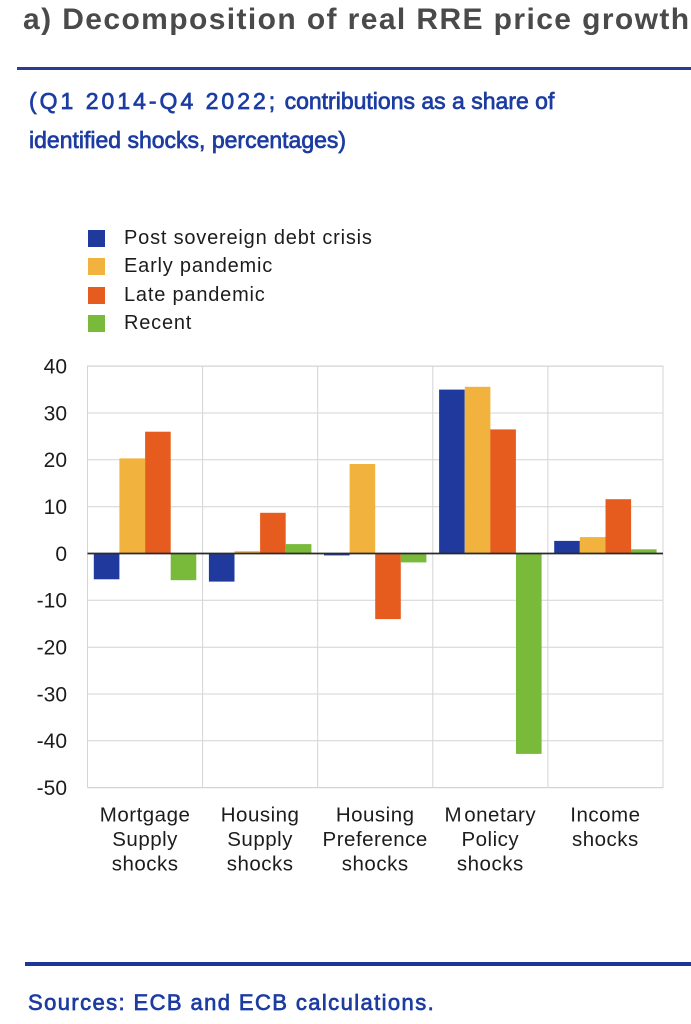 This screenshot has height=1024, width=691. Describe the element at coordinates (55, 413) in the screenshot. I see `svg-text: 30` at that location.